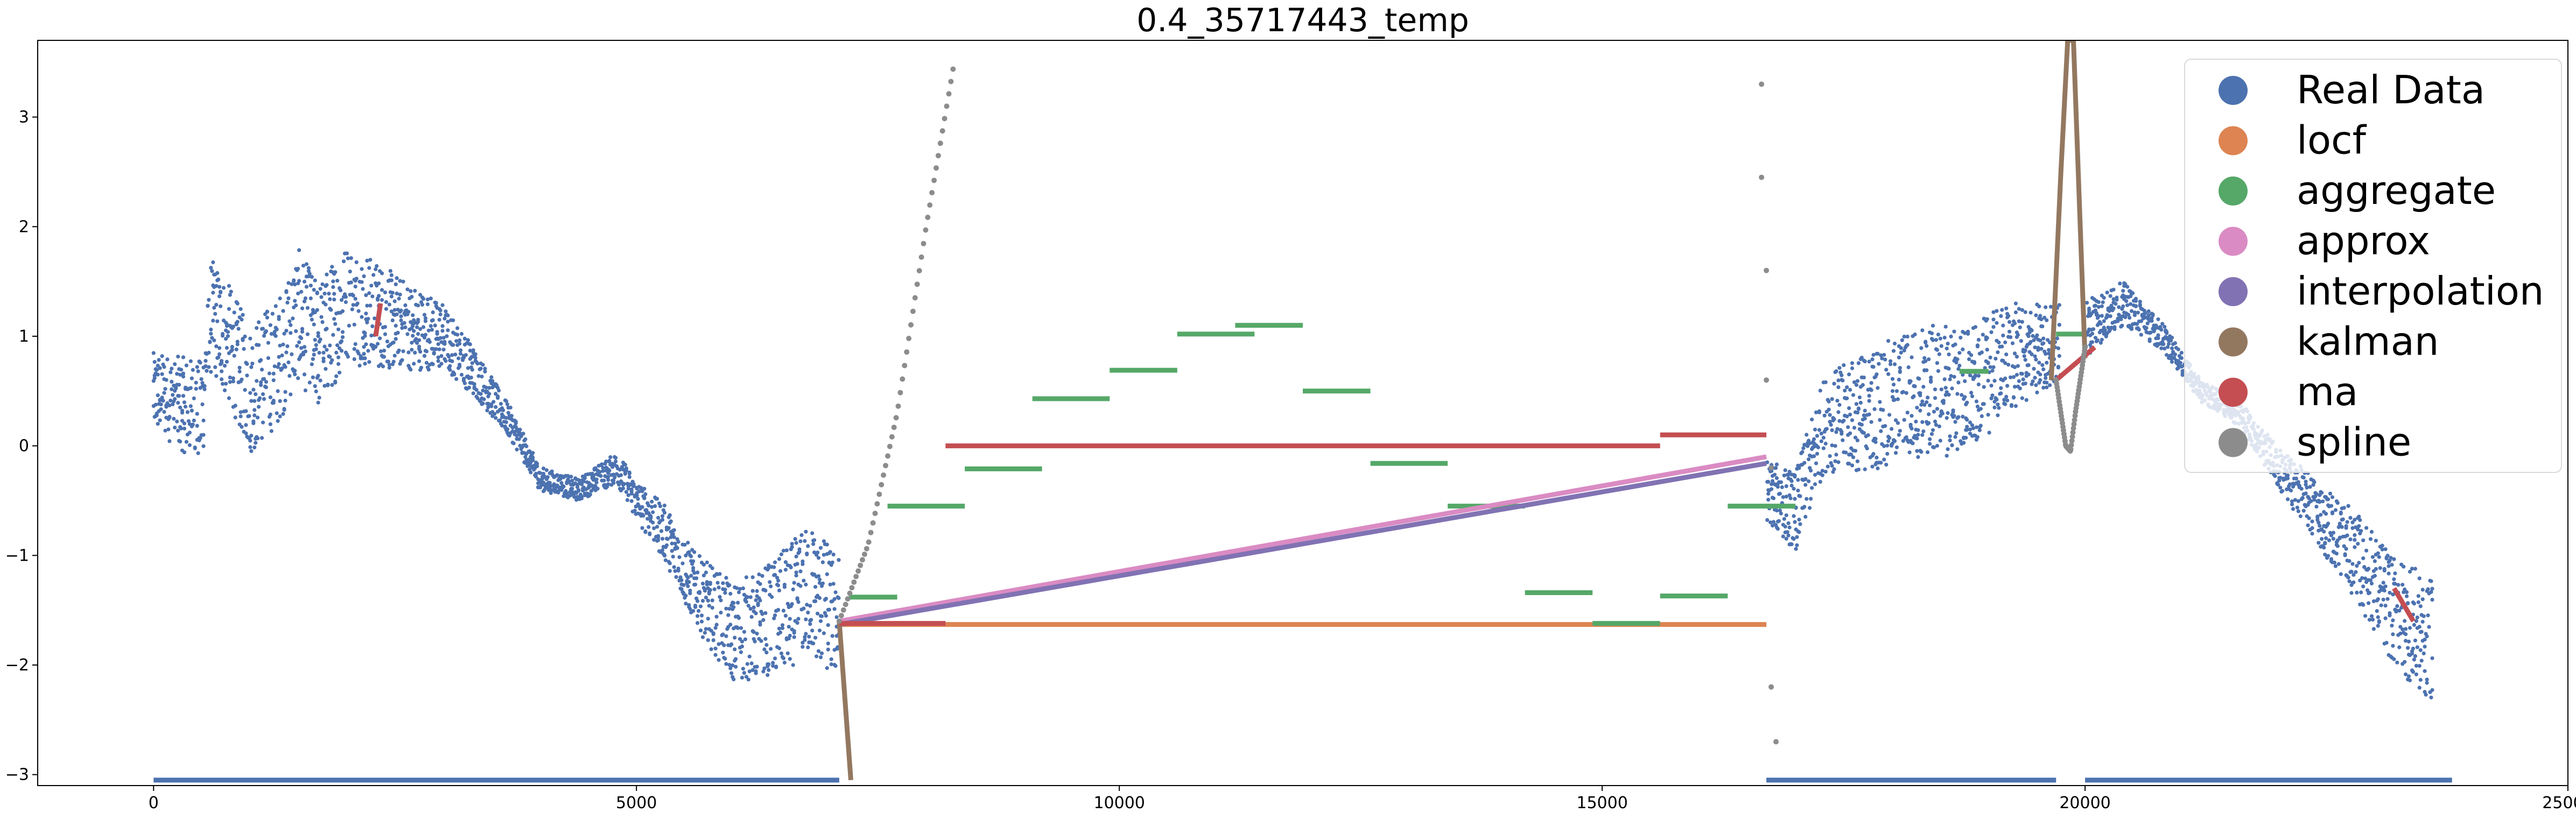  I want to click on x-tick-label: 10000, so click(1119, 803).